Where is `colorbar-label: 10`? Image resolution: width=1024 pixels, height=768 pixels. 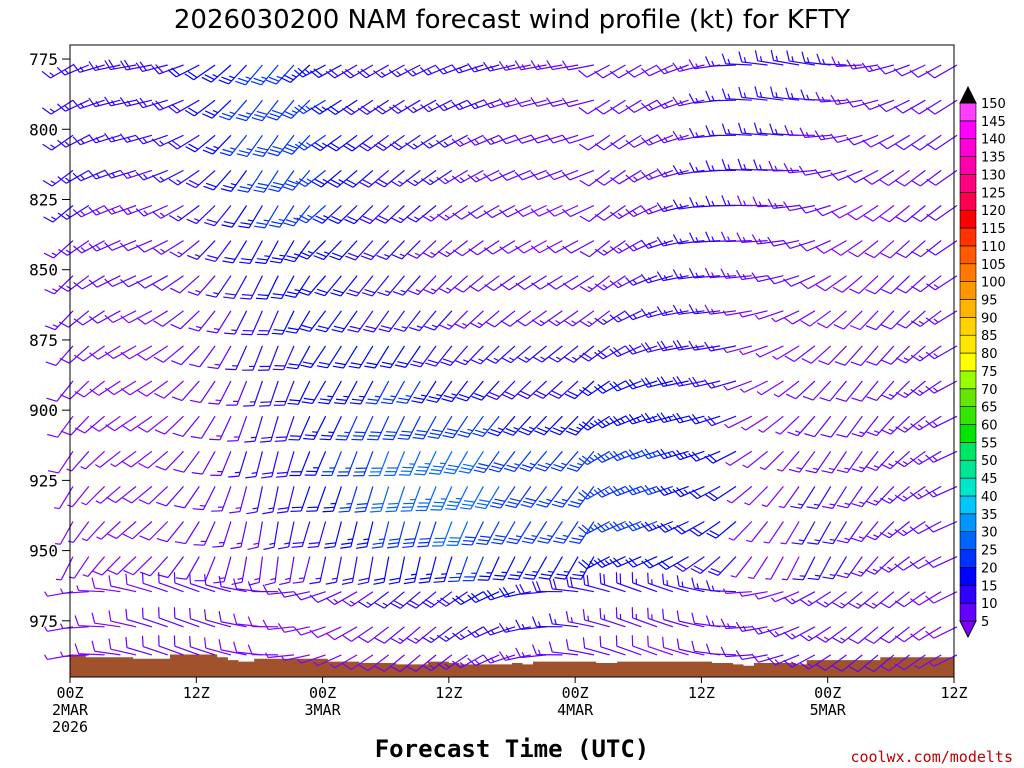
colorbar-label: 10 is located at coordinates (989, 604).